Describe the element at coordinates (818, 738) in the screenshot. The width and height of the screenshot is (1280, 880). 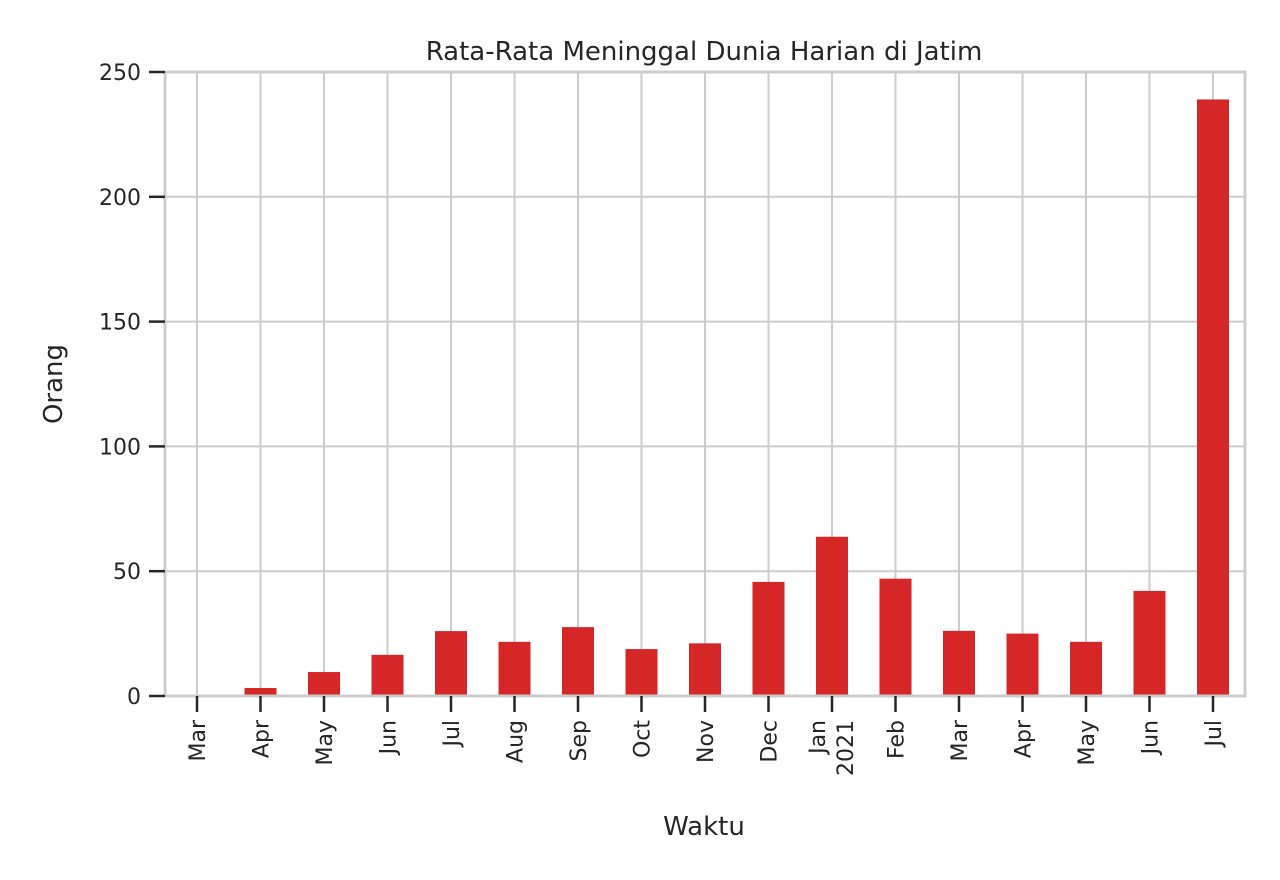
I see `x-tick-label: Jan` at that location.